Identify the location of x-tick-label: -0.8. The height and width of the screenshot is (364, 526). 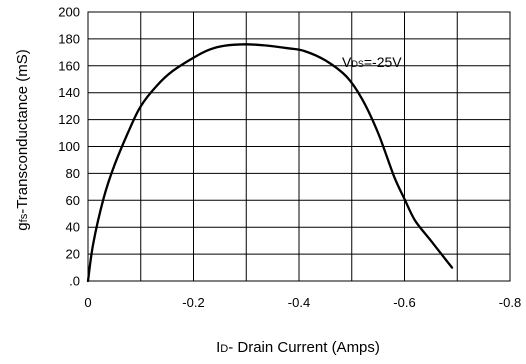
(510, 302).